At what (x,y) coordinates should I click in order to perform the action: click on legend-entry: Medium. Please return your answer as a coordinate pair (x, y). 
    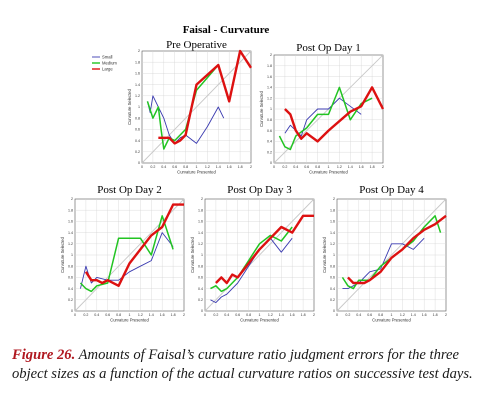
    Looking at the image, I should click on (109, 63).